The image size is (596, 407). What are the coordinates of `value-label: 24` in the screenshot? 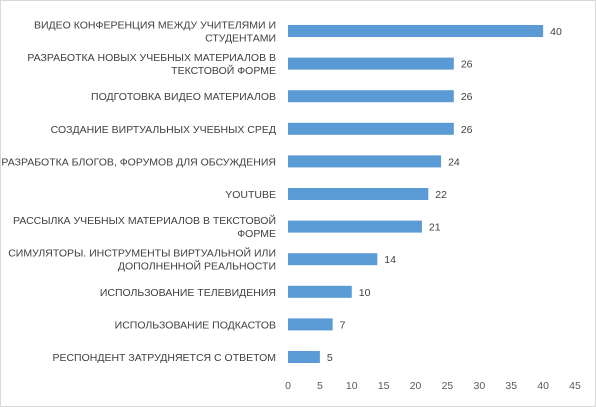 It's located at (454, 162).